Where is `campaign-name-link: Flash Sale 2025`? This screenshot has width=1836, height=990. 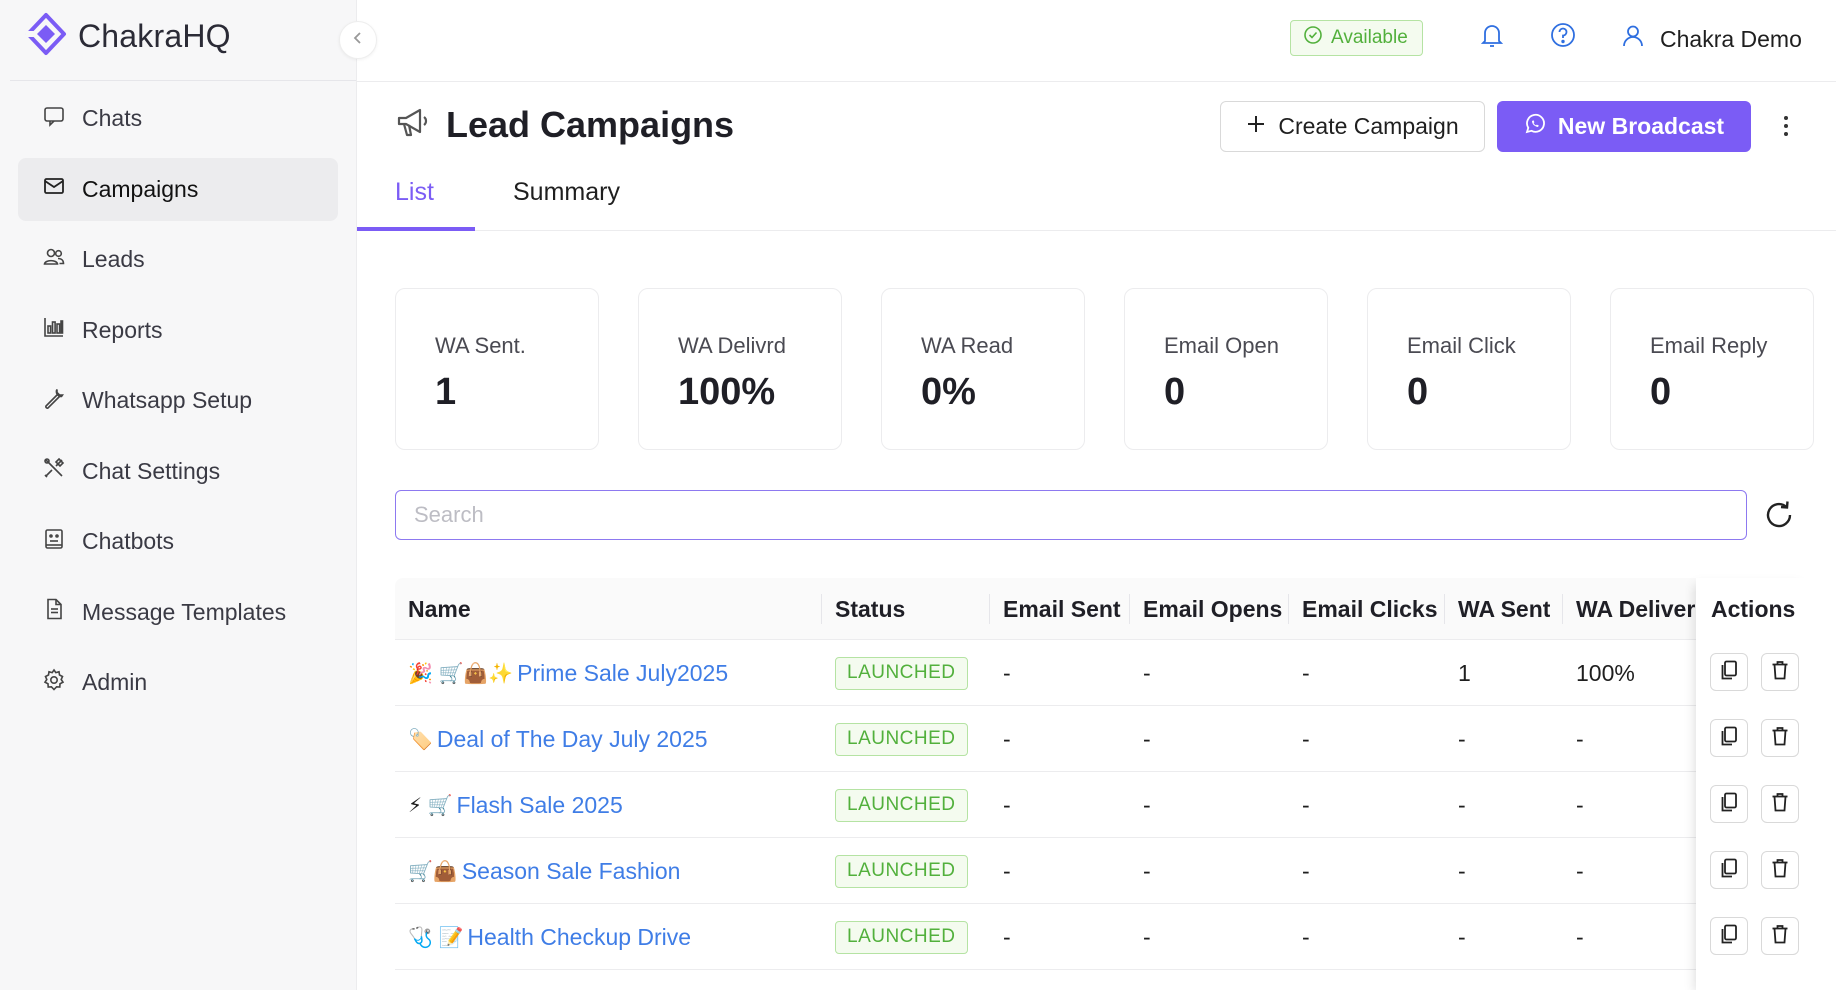 campaign-name-link: Flash Sale 2025 is located at coordinates (539, 804).